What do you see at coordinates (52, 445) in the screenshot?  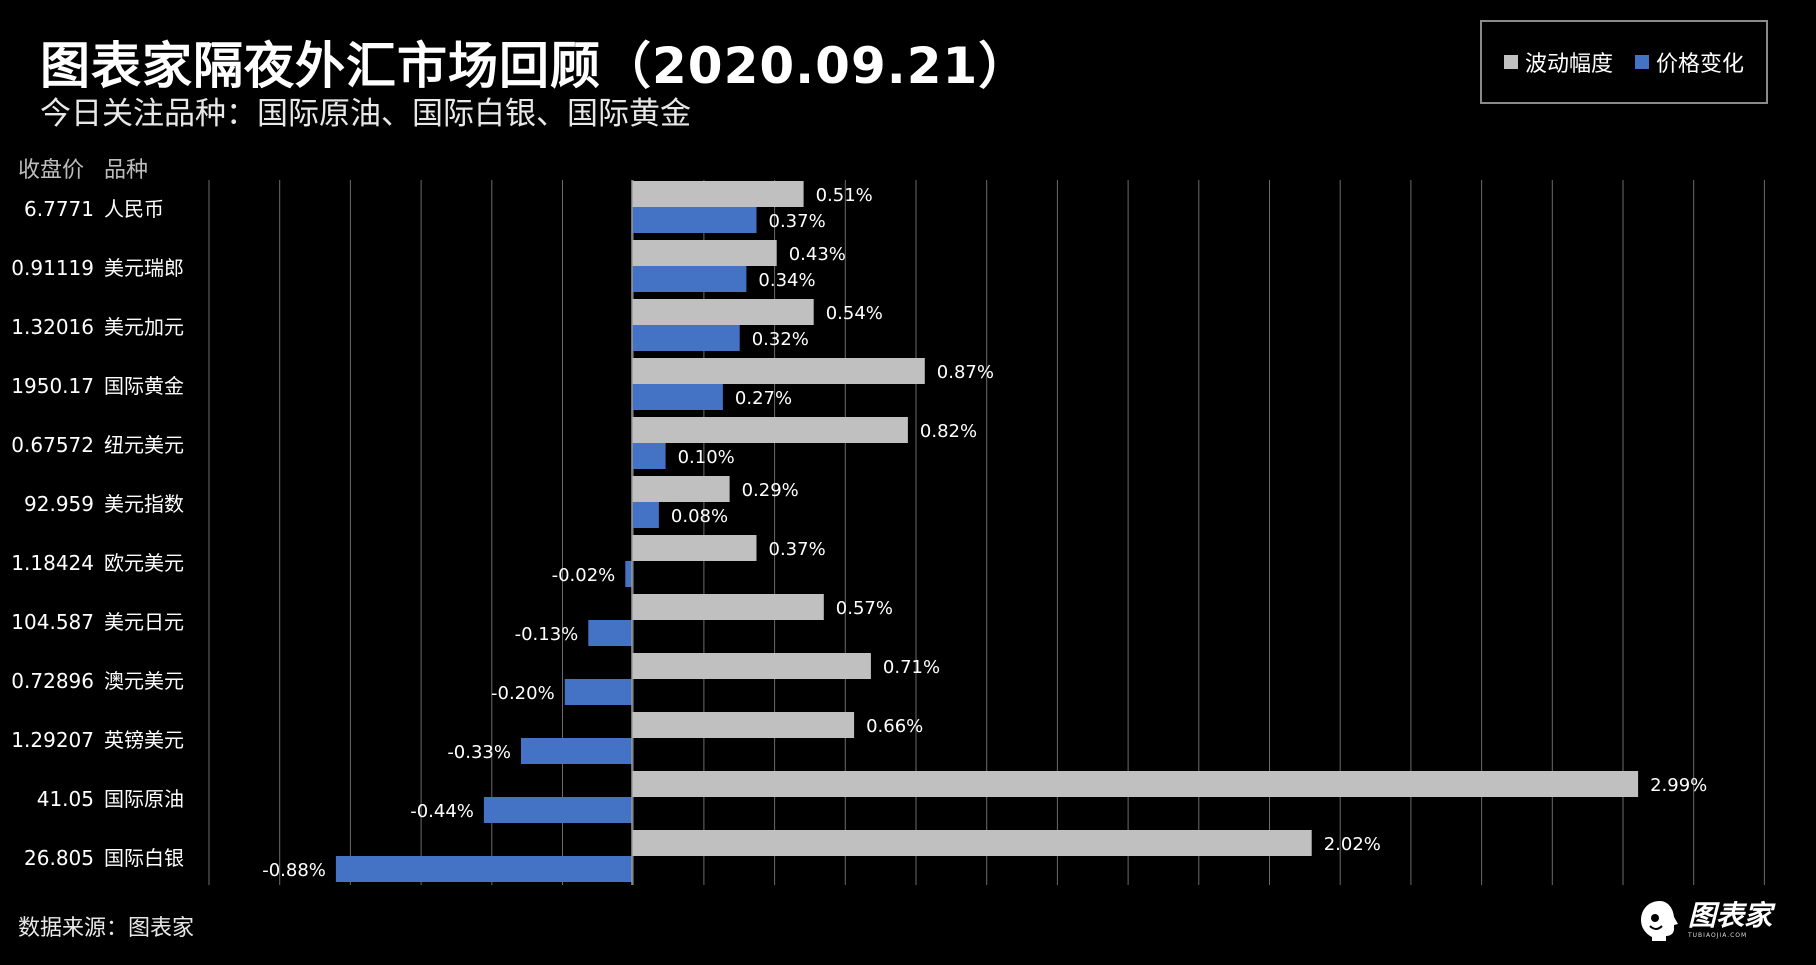 I see `closing-price-label: 0.67572` at bounding box center [52, 445].